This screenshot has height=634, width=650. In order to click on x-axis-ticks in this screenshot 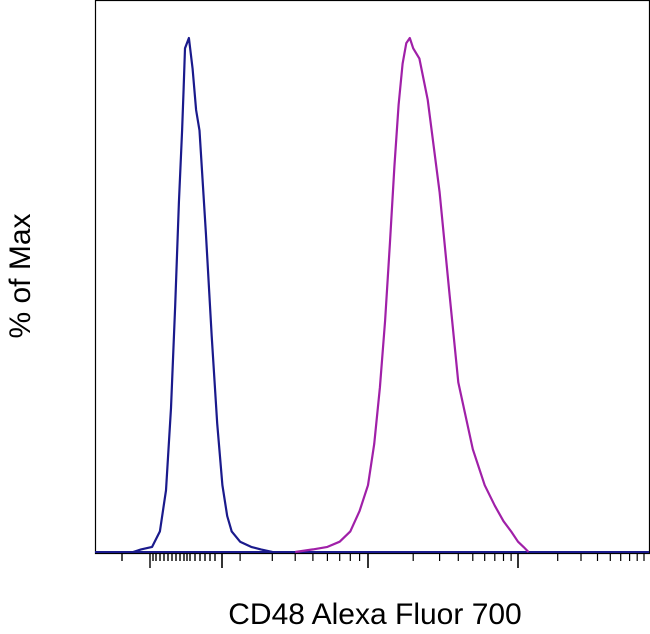, I will do `click(383, 561)`.